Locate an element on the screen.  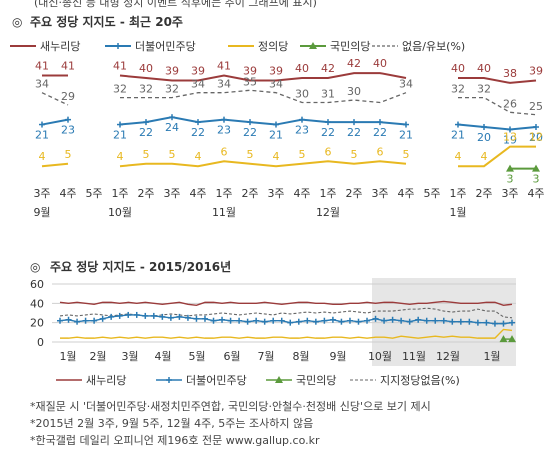
chart2-title: 주요 정당 지지도 - 2015/2016년 is located at coordinates (140, 266).